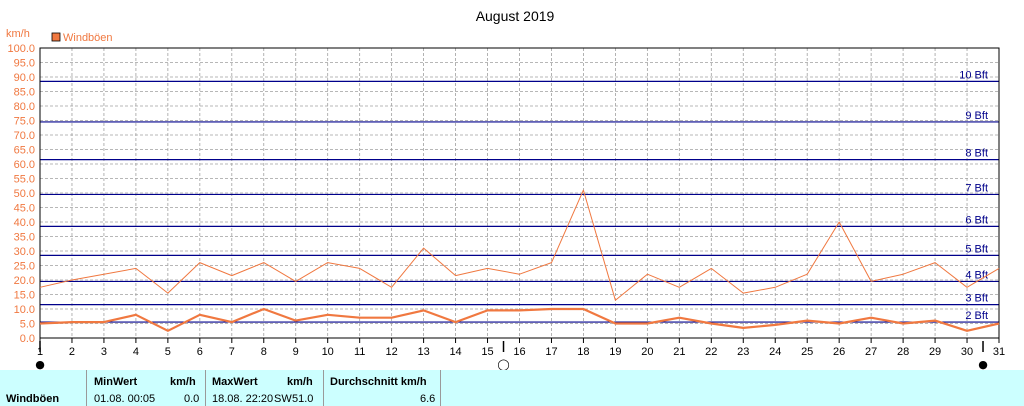 Image resolution: width=1024 pixels, height=406 pixels. I want to click on x-tick-label: 13, so click(423, 352).